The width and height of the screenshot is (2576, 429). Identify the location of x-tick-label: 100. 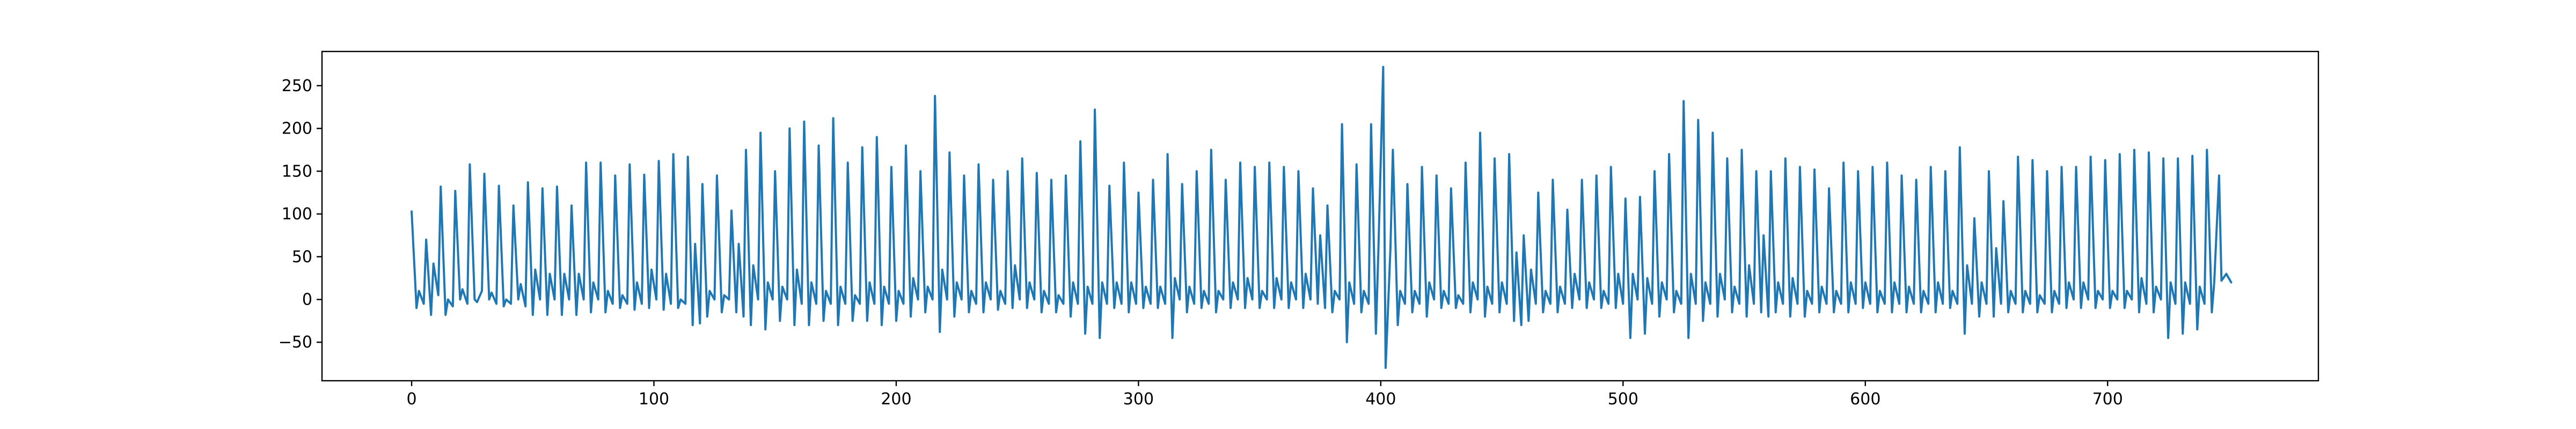
(654, 399).